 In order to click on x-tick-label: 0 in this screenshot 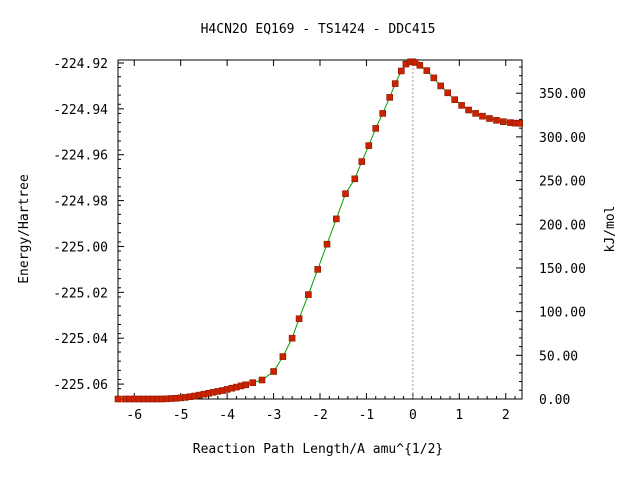, I will do `click(413, 415)`.